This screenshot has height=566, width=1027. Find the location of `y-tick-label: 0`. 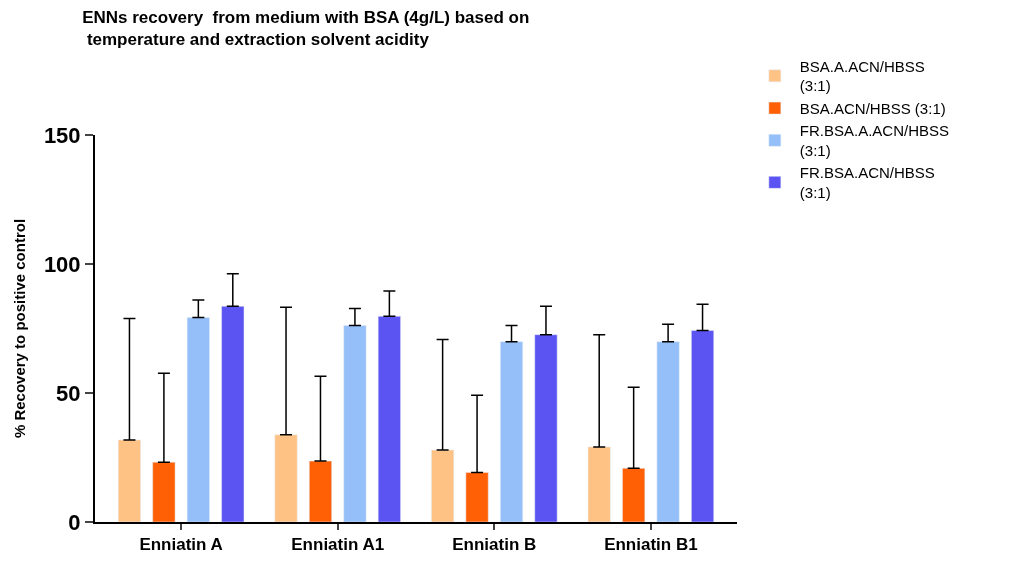

y-tick-label: 0 is located at coordinates (74, 522).